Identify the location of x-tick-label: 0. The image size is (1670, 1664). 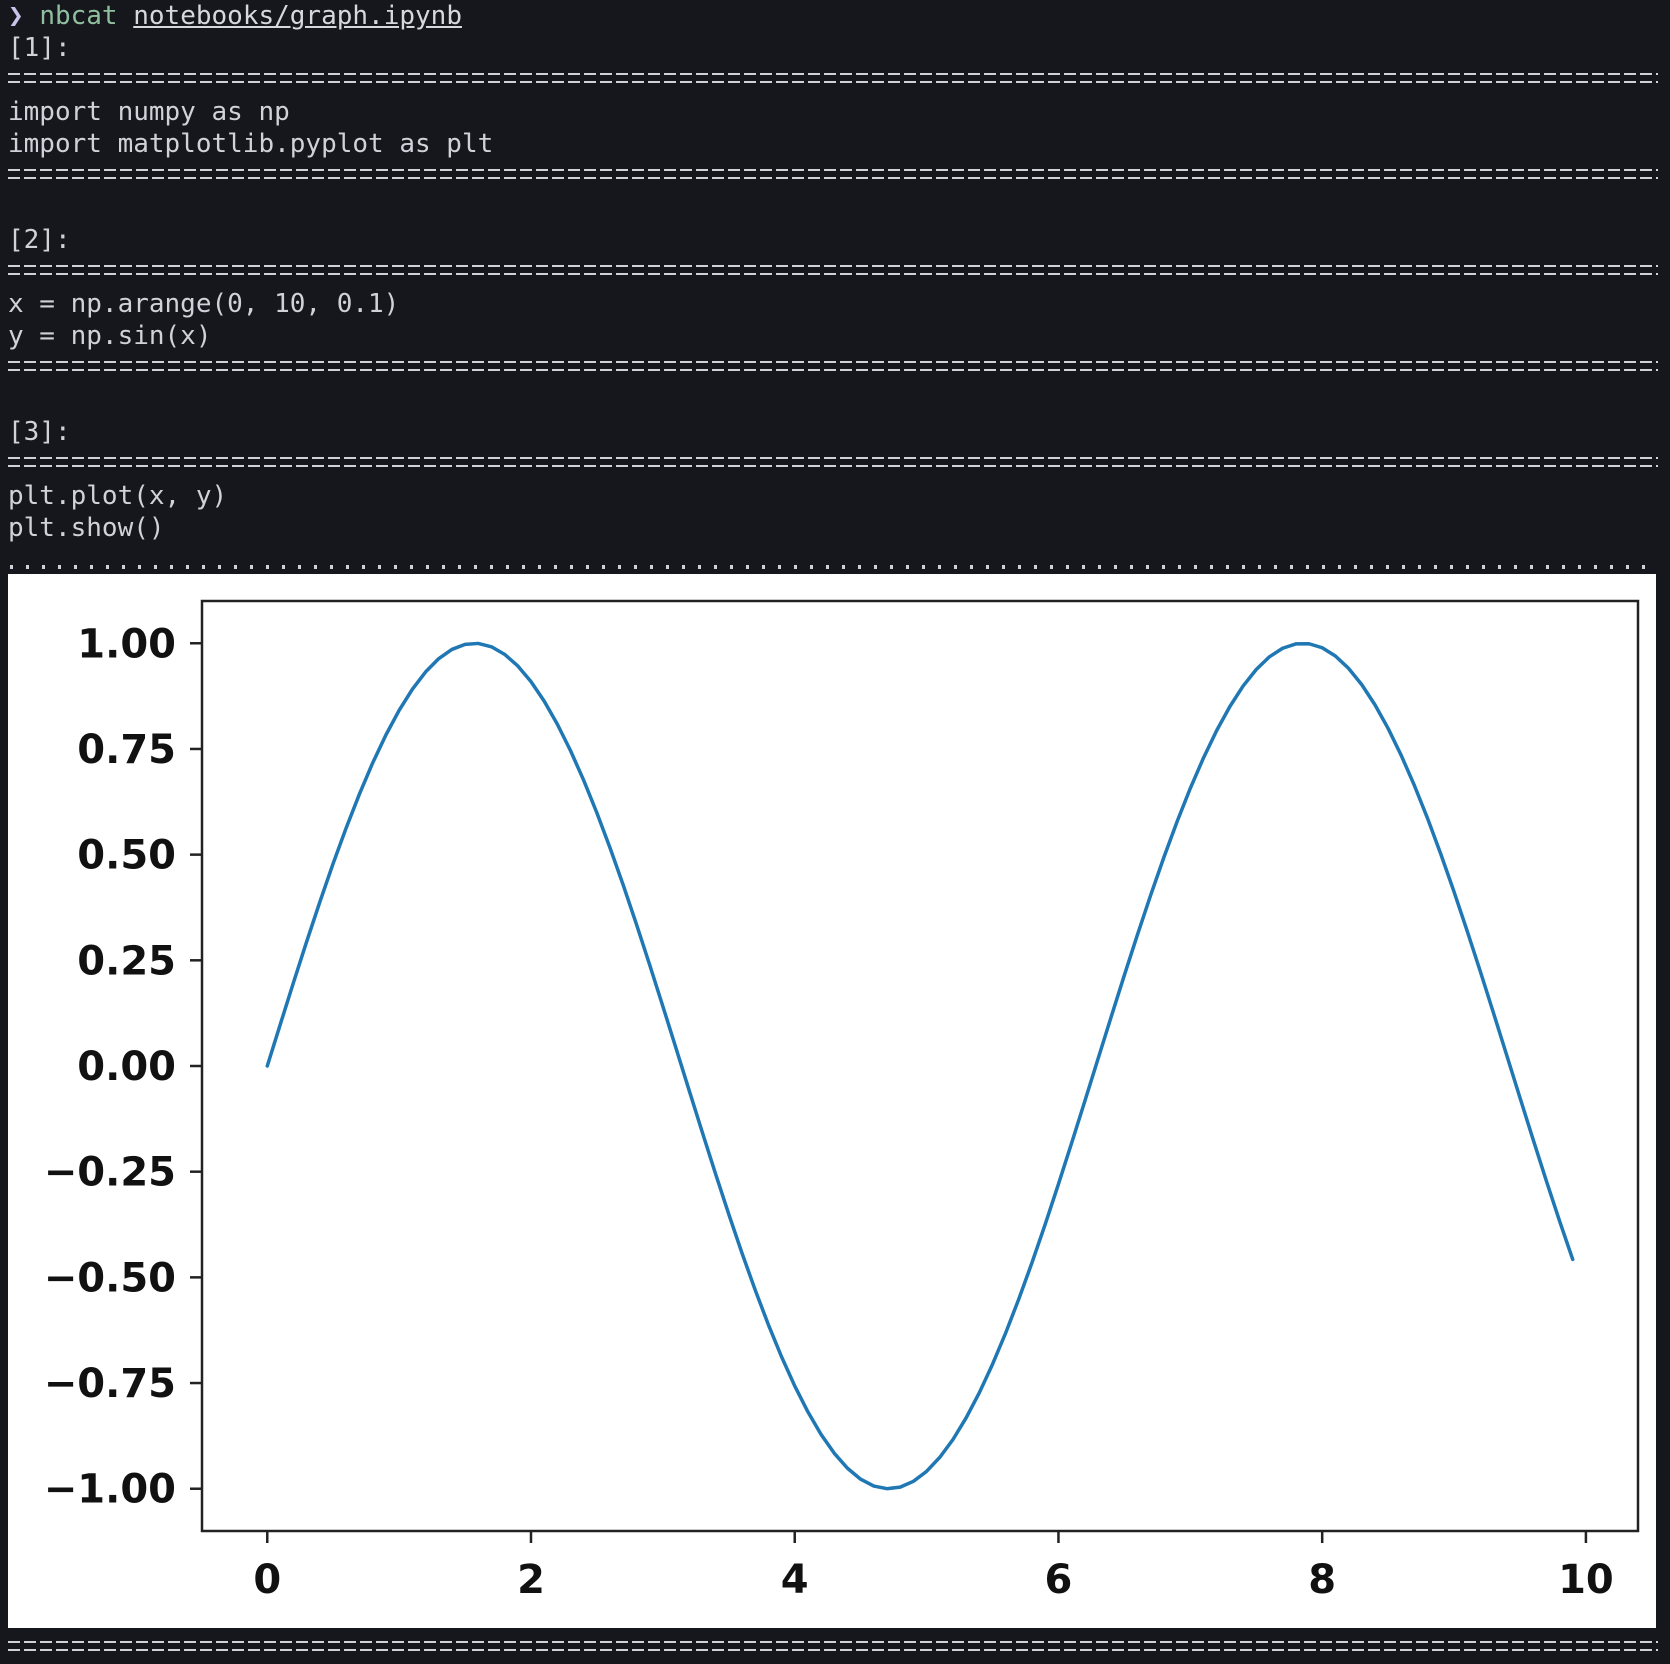
(267, 1580).